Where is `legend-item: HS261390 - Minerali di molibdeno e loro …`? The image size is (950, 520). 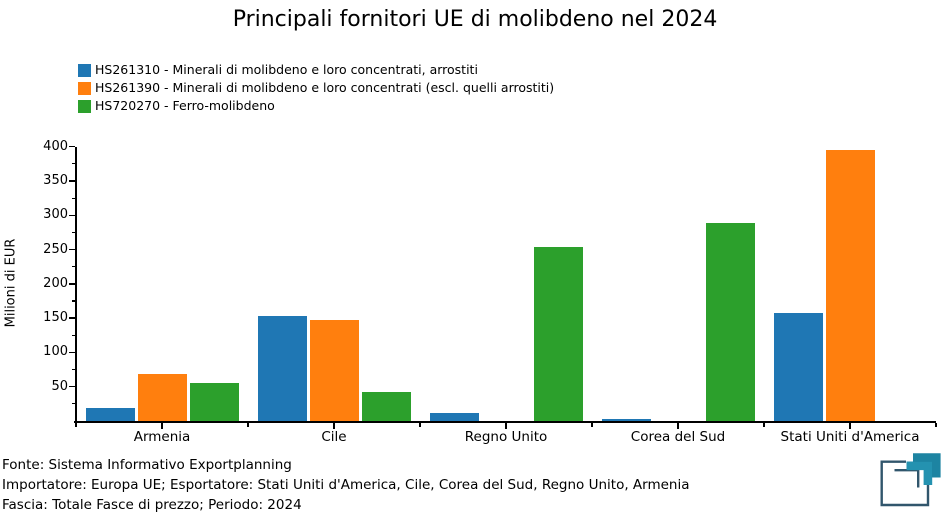 legend-item: HS261390 - Minerali di molibdeno e loro … is located at coordinates (316, 88).